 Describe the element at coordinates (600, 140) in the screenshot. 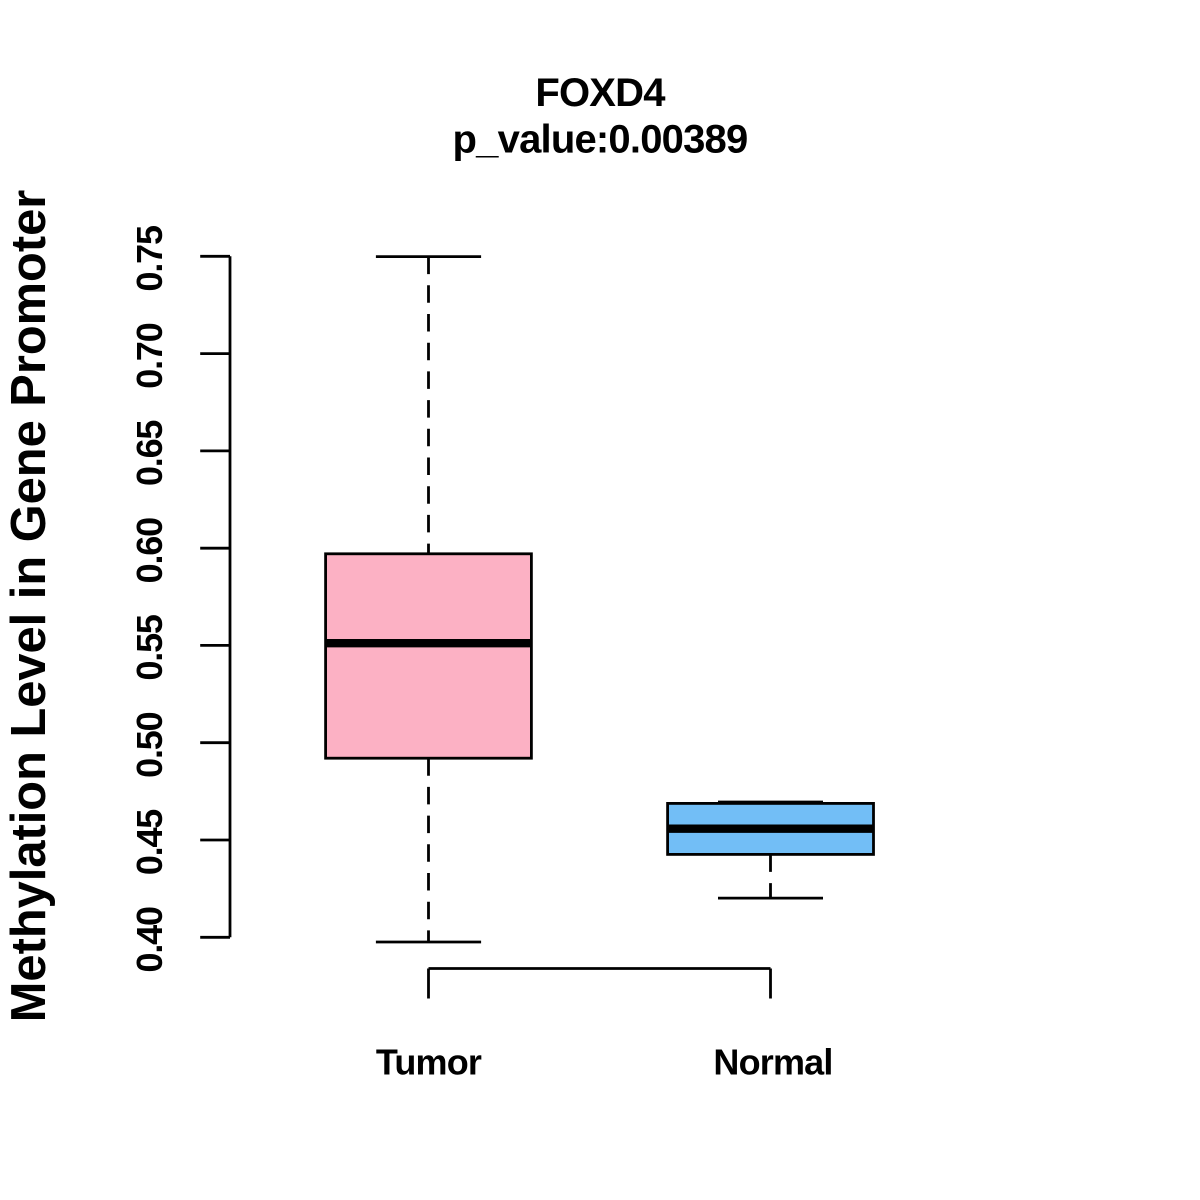

I see `svg-text: p_value:0.00389` at that location.